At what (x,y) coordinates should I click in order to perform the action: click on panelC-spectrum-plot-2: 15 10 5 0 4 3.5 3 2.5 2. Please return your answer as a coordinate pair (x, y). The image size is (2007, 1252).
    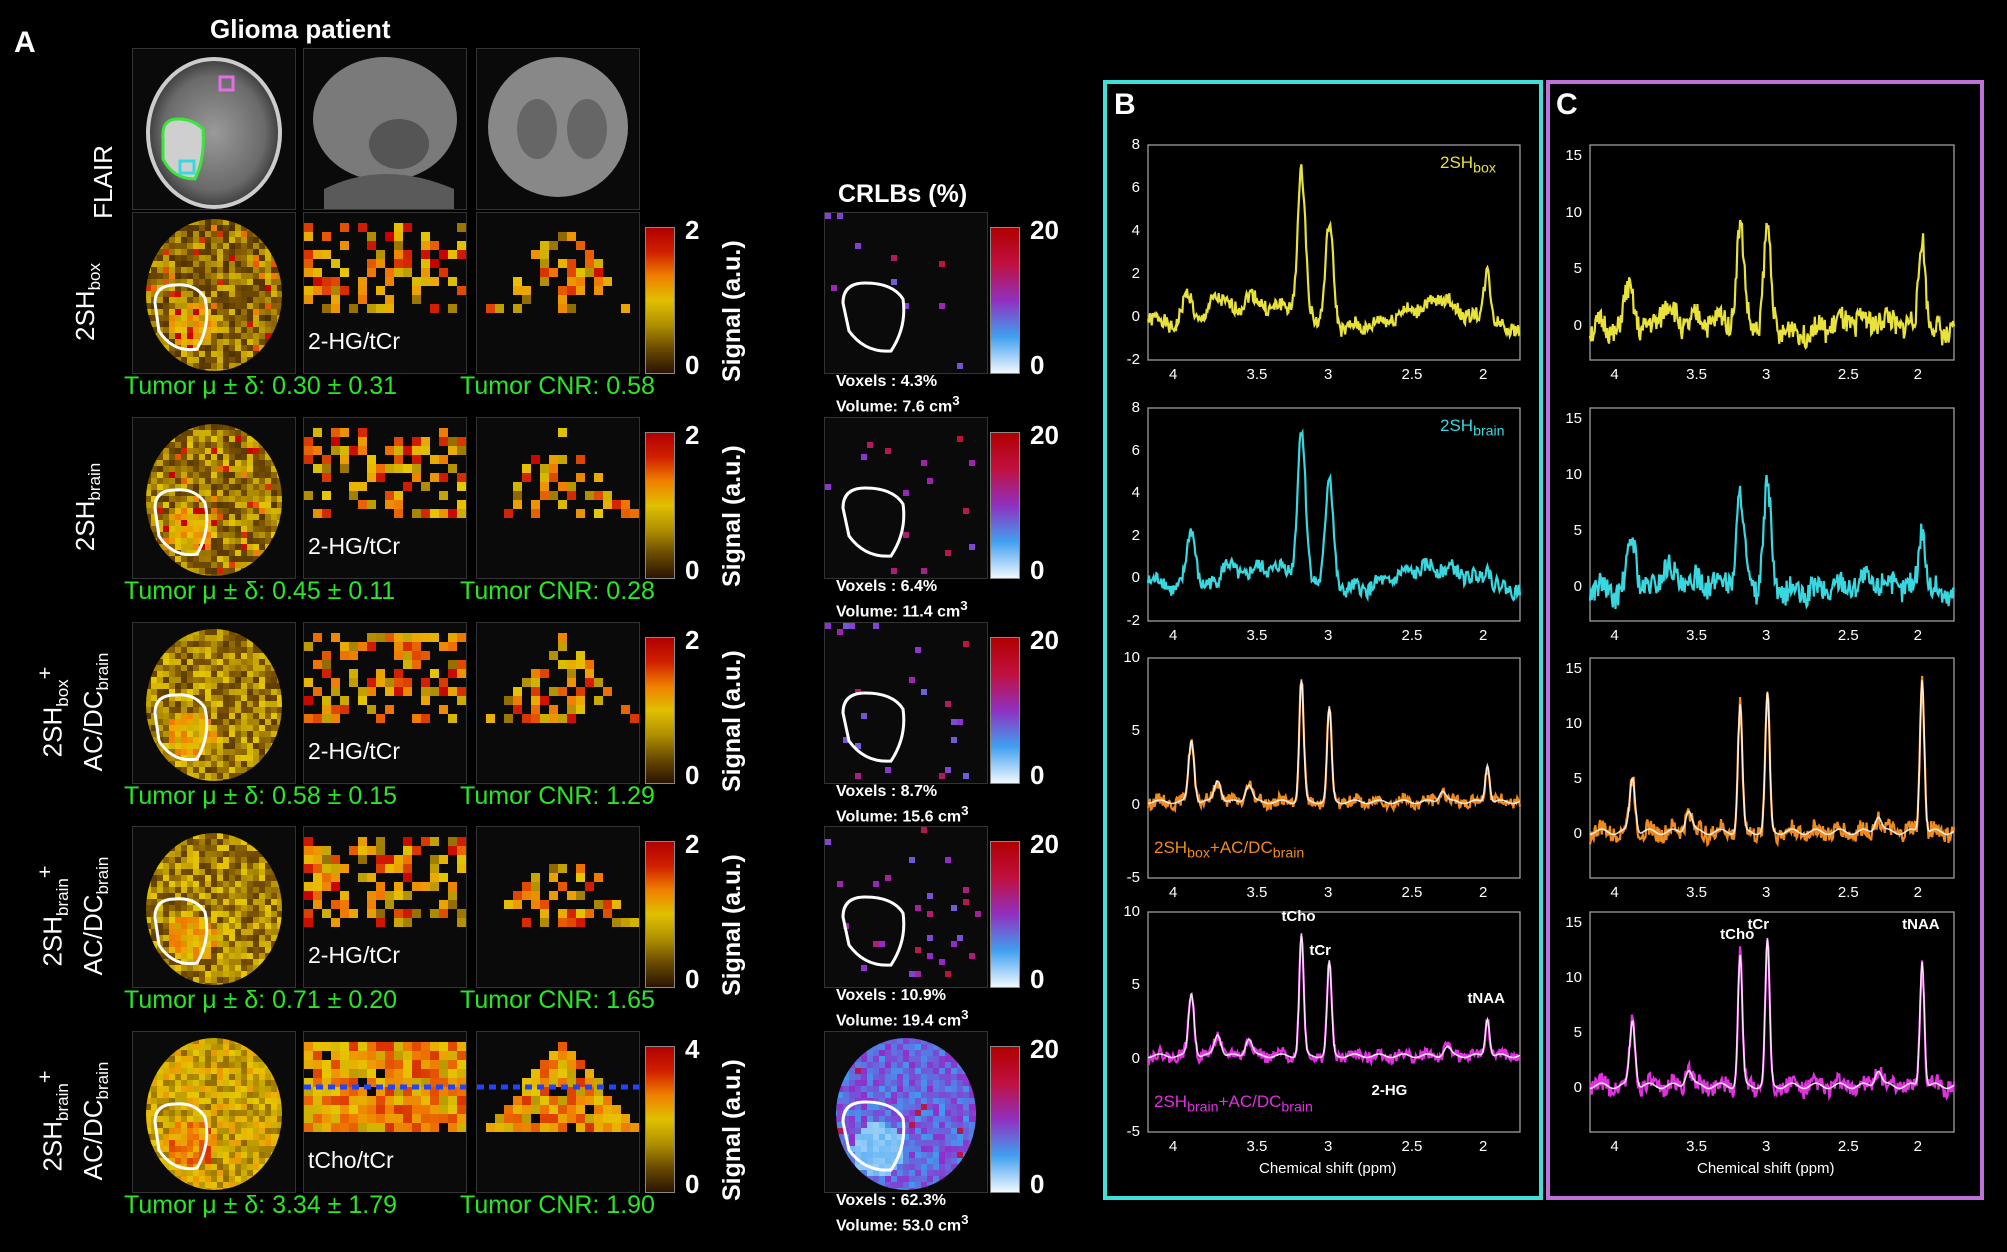
    Looking at the image, I should click on (1760, 782).